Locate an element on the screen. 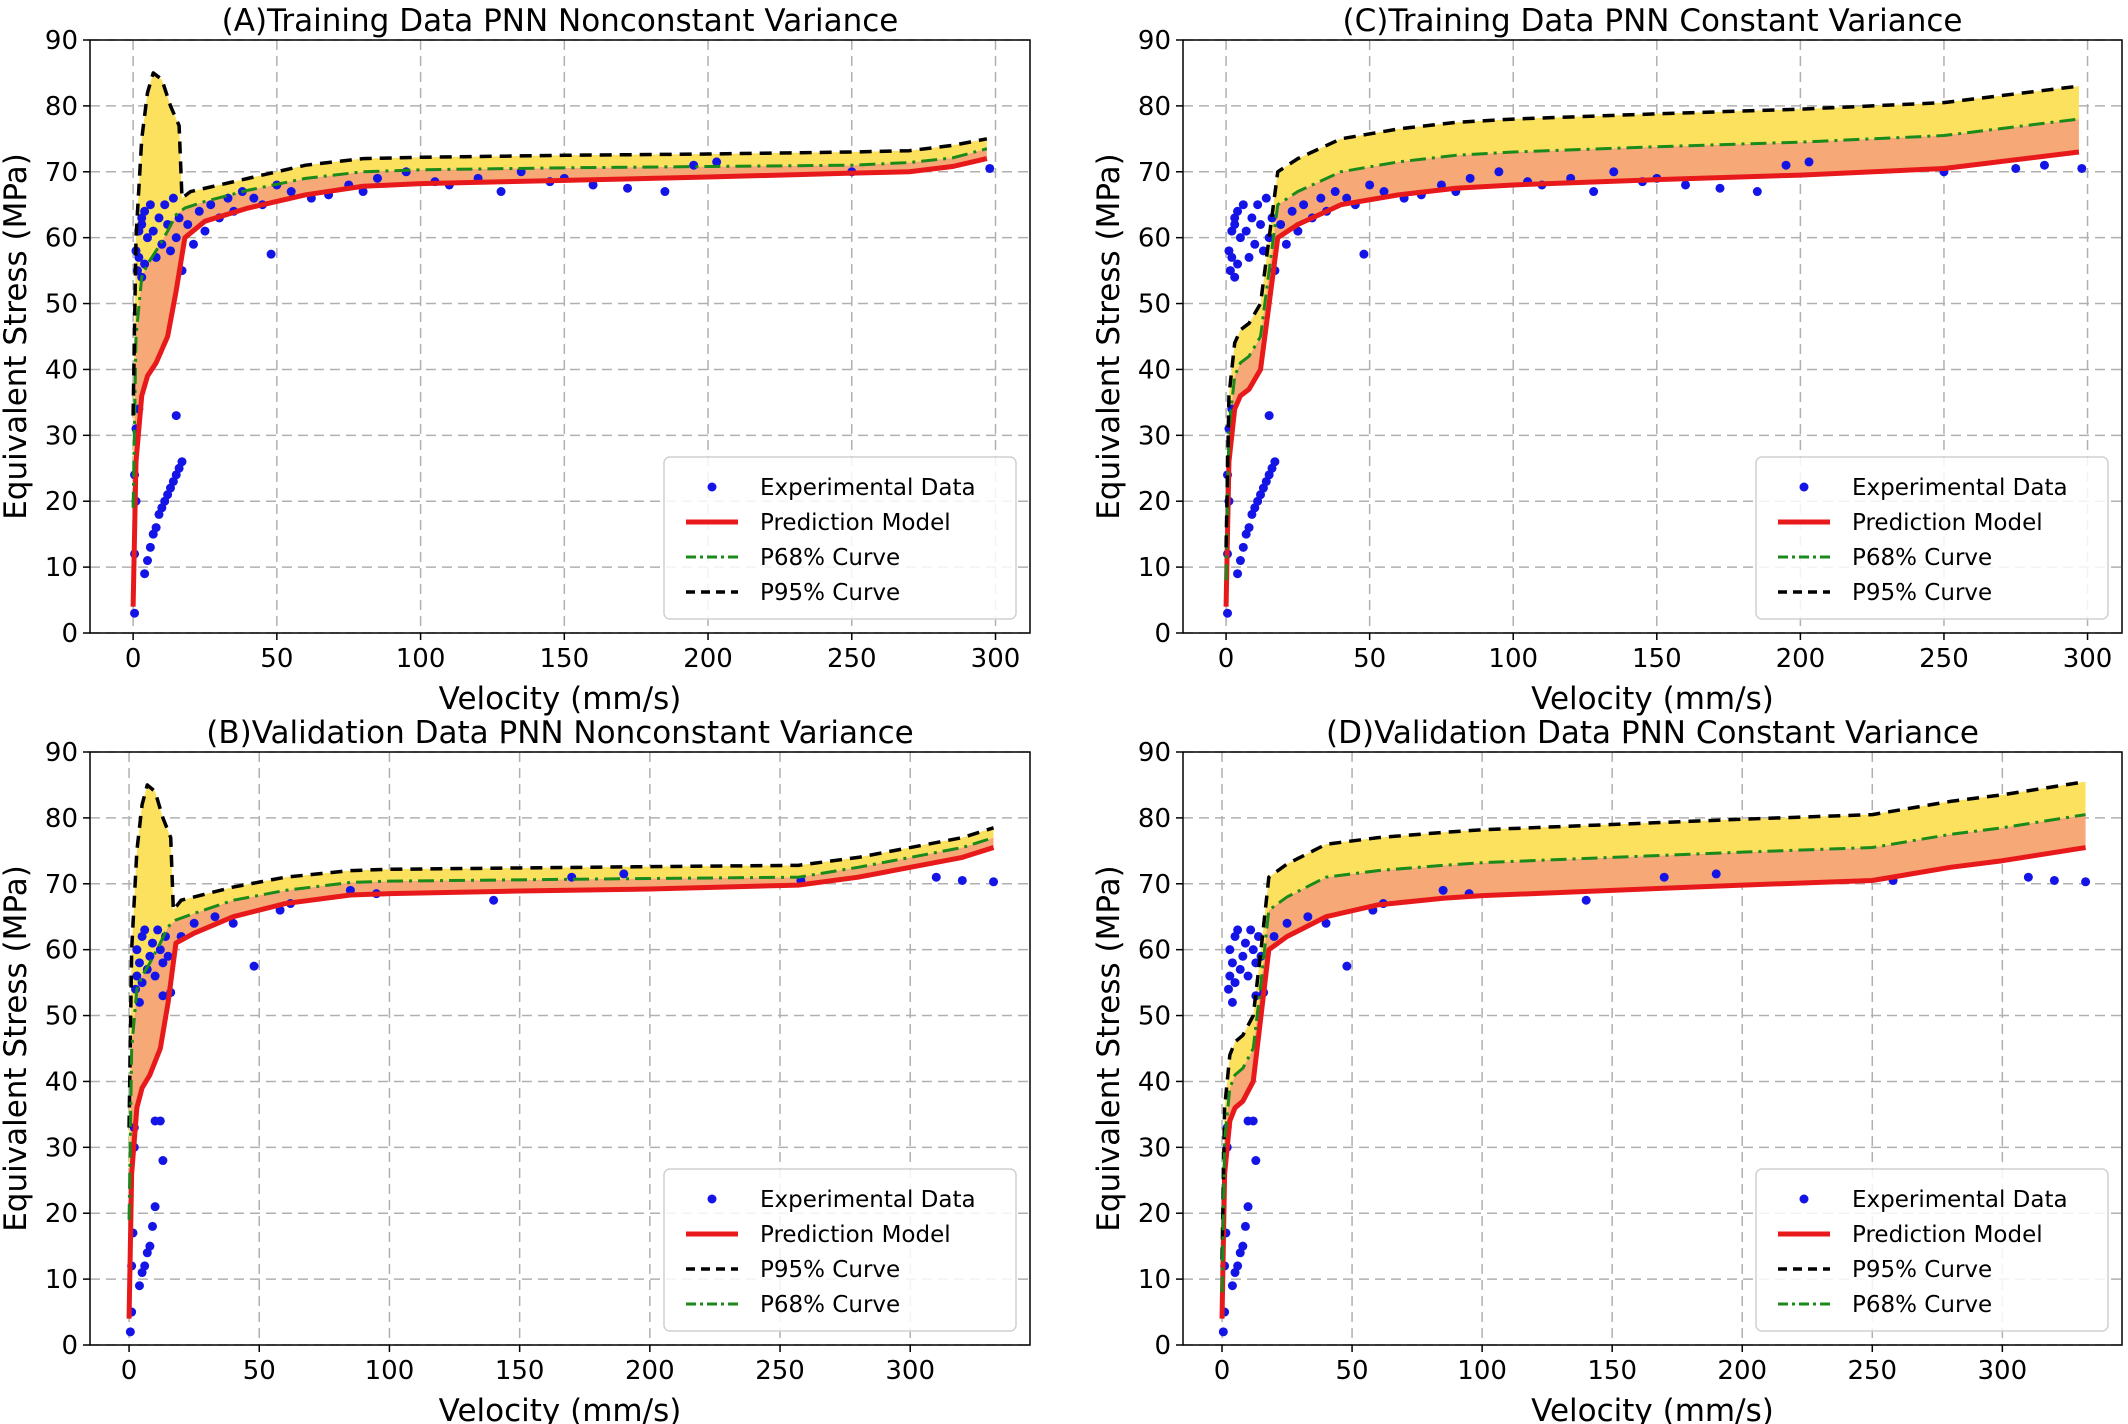  series-line-p68-curve is located at coordinates (559, 327).